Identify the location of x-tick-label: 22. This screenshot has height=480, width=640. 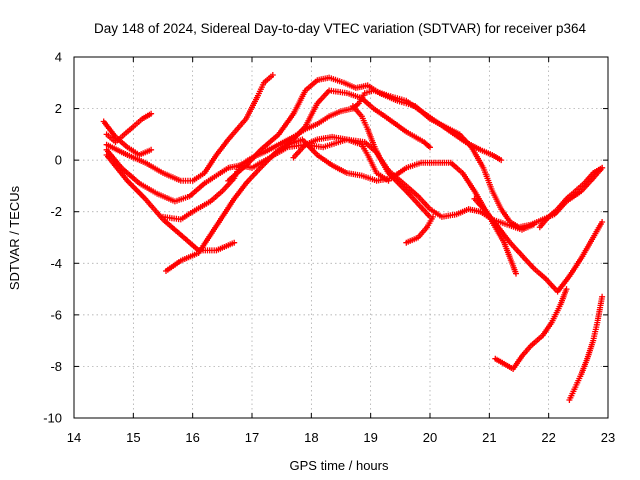
(548, 437).